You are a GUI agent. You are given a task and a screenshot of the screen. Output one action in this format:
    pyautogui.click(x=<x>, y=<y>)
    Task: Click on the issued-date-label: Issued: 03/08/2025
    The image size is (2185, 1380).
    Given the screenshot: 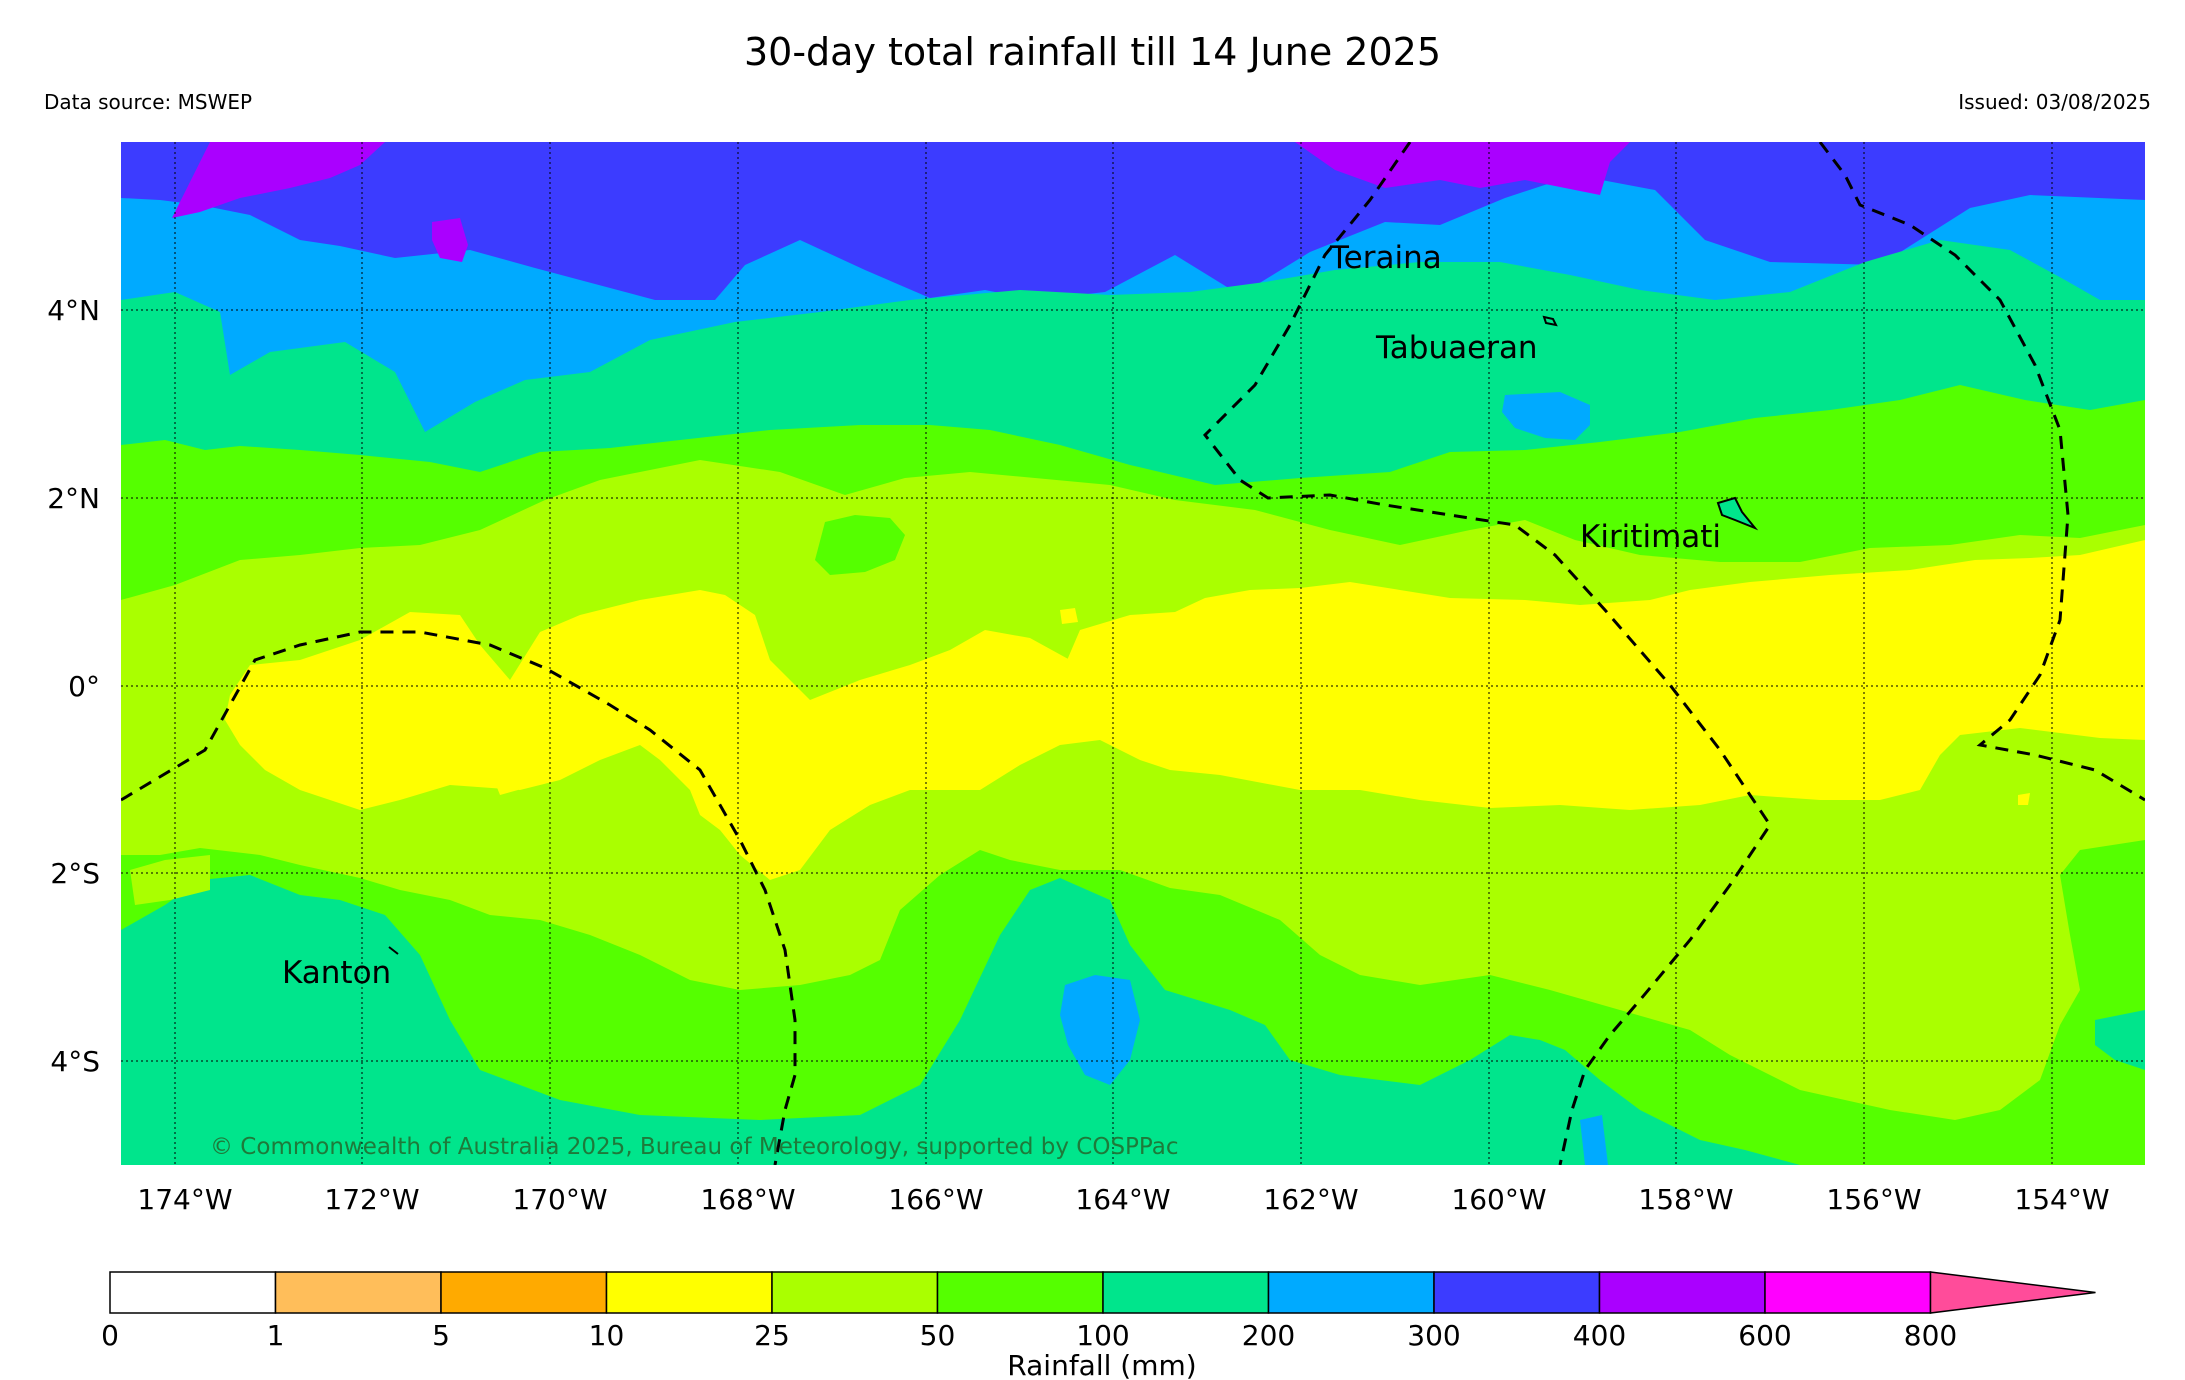 What is the action you would take?
    pyautogui.click(x=2054, y=102)
    